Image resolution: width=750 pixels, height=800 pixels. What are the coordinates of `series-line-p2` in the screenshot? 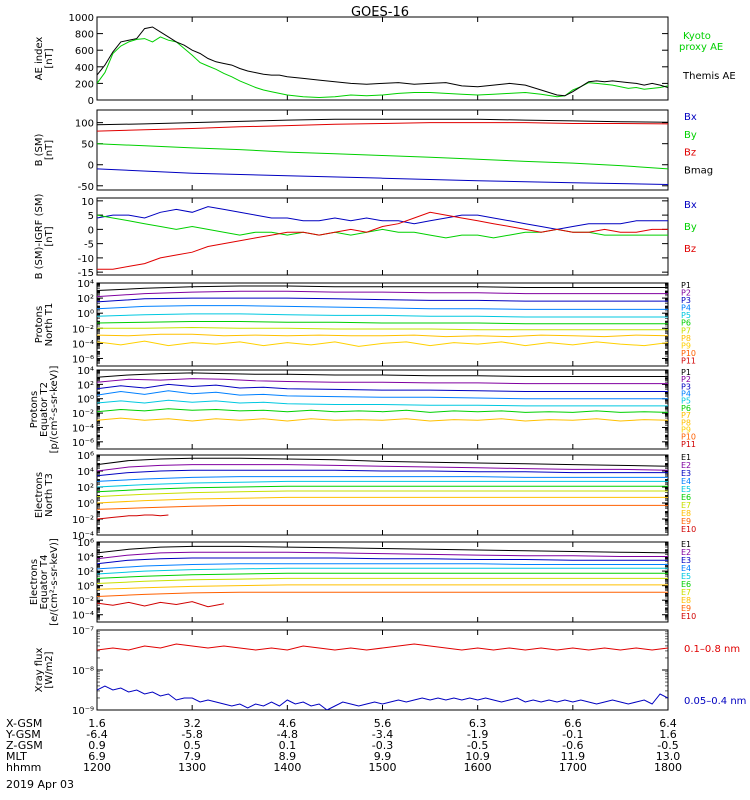 It's located at (382, 381).